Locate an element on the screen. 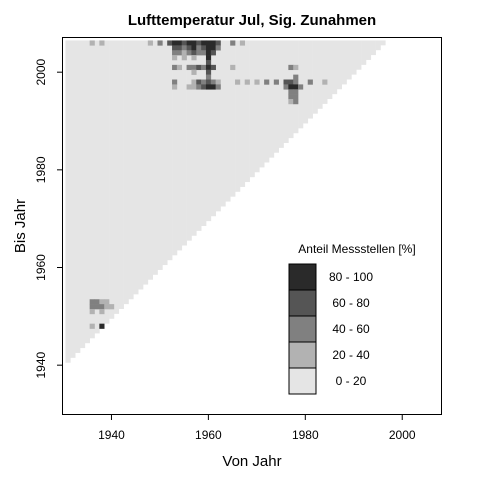 This screenshot has height=479, width=480. y-tick-label: 2000 is located at coordinates (41, 72).